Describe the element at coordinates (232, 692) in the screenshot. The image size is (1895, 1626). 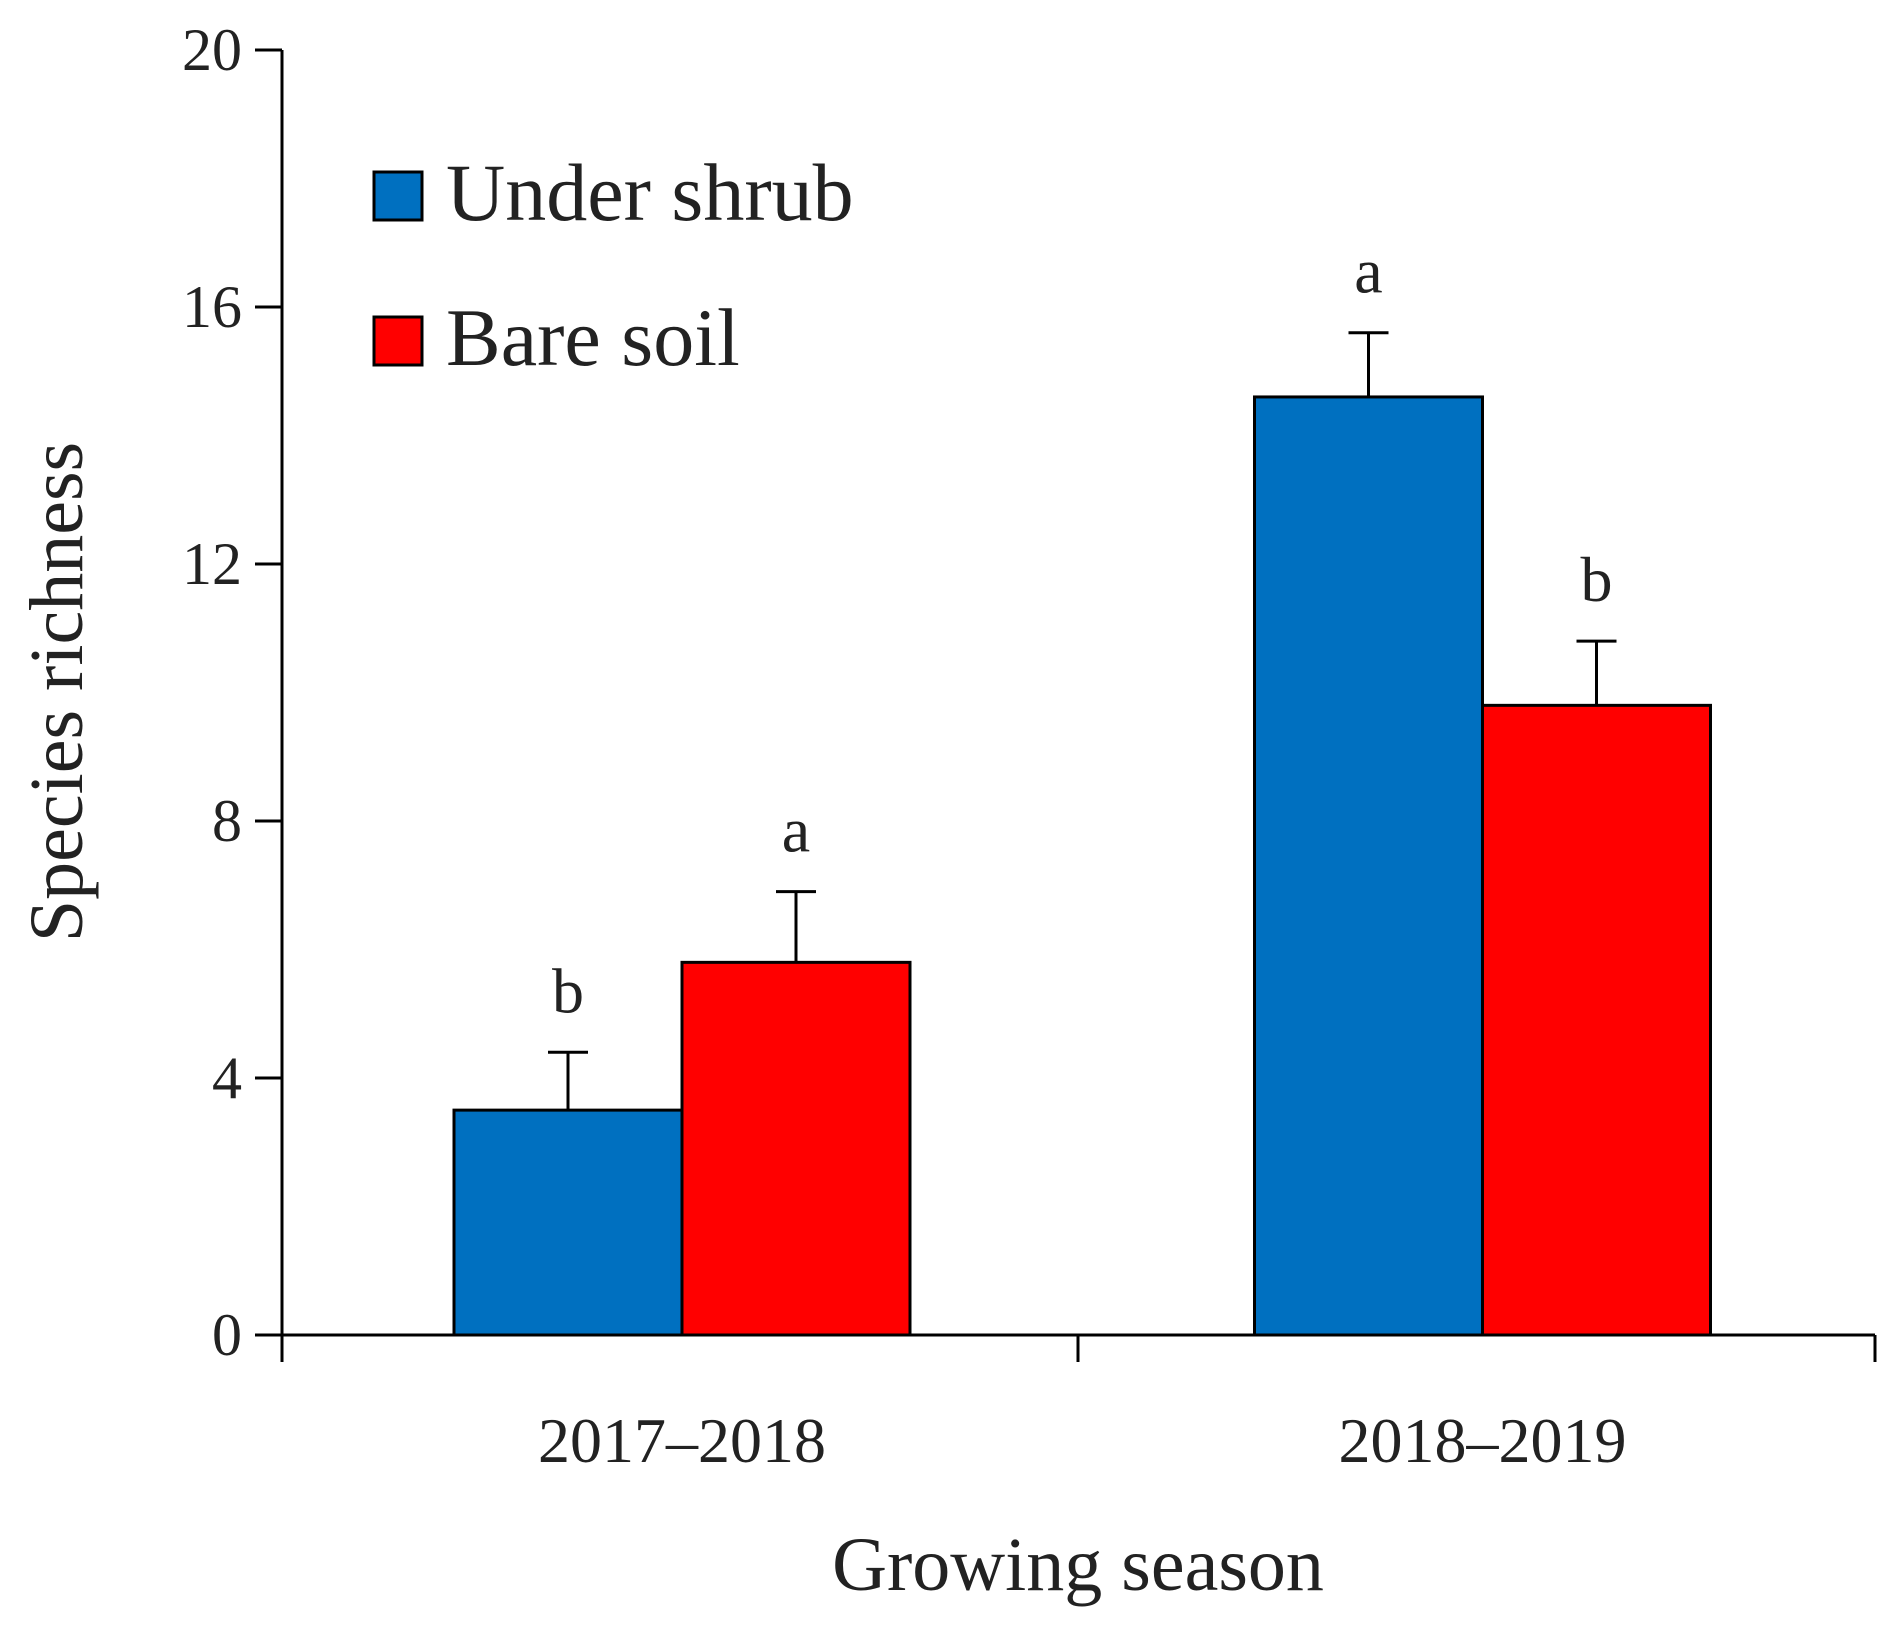
I see `y-ticks: 0 4 8 12 16 20` at that location.